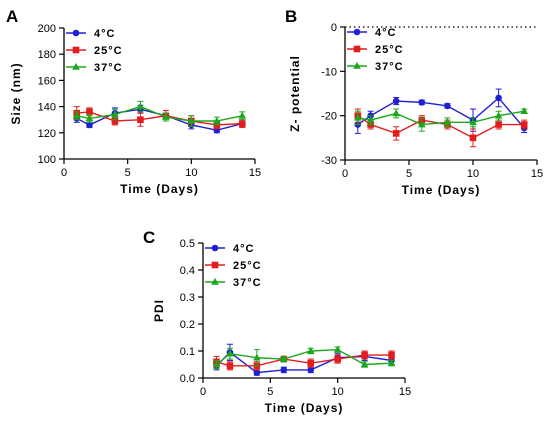 The image size is (550, 427). Describe the element at coordinates (47, 81) in the screenshot. I see `y-tick-label: 160` at that location.